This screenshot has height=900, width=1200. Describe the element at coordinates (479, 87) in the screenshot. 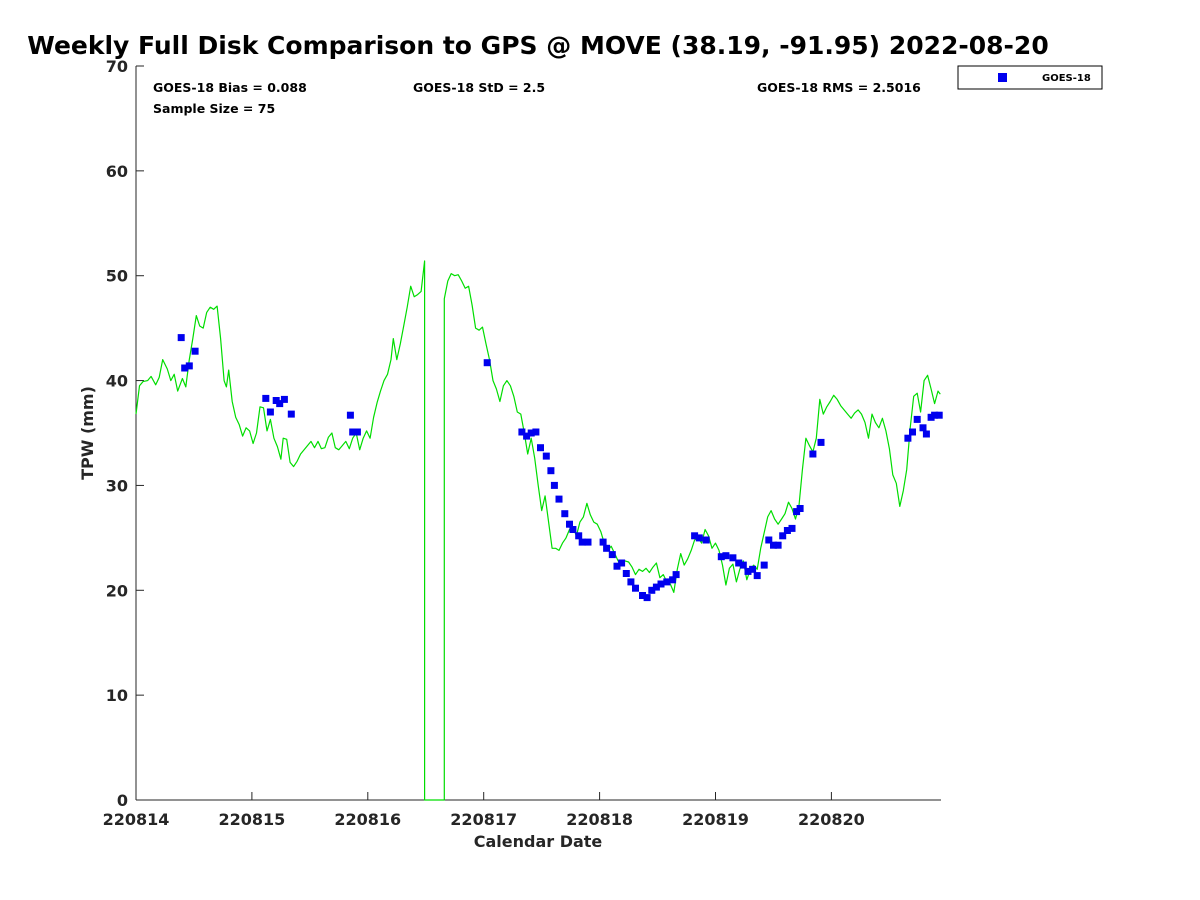

I see `std-stat: GOES-18 StD = 2.5` at that location.